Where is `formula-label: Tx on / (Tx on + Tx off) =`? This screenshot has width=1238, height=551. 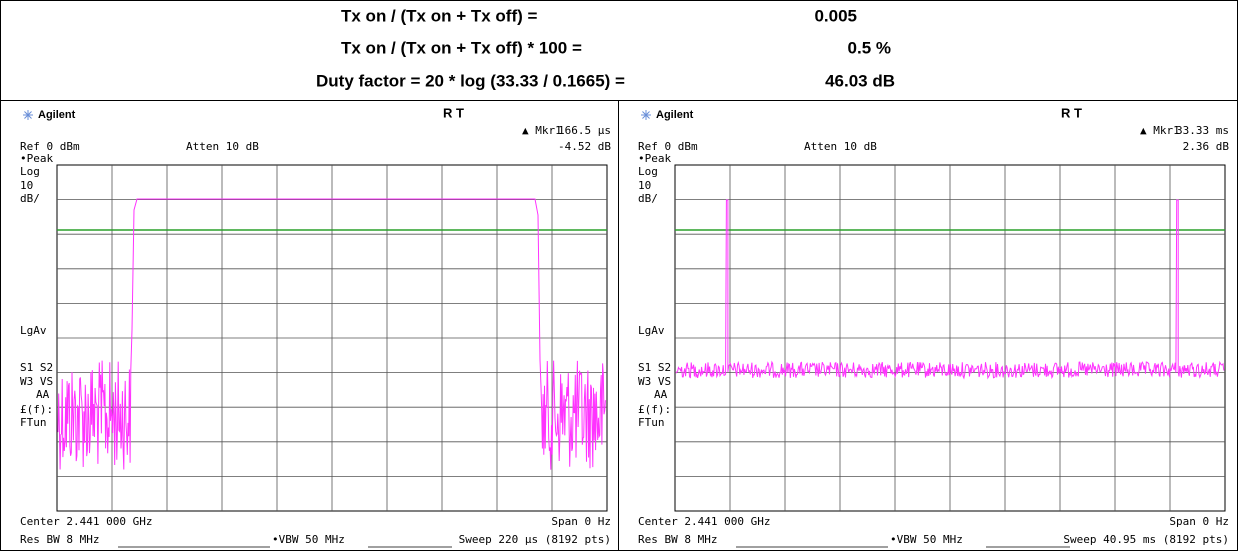 formula-label: Tx on / (Tx on + Tx off) = is located at coordinates (439, 15).